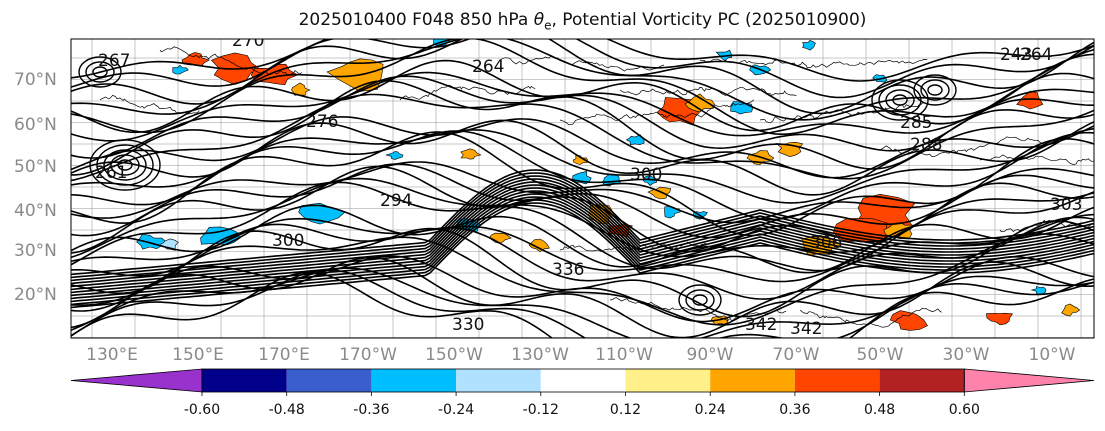 The height and width of the screenshot is (431, 1105). Describe the element at coordinates (35, 167) in the screenshot. I see `lat-label: 50°N` at that location.